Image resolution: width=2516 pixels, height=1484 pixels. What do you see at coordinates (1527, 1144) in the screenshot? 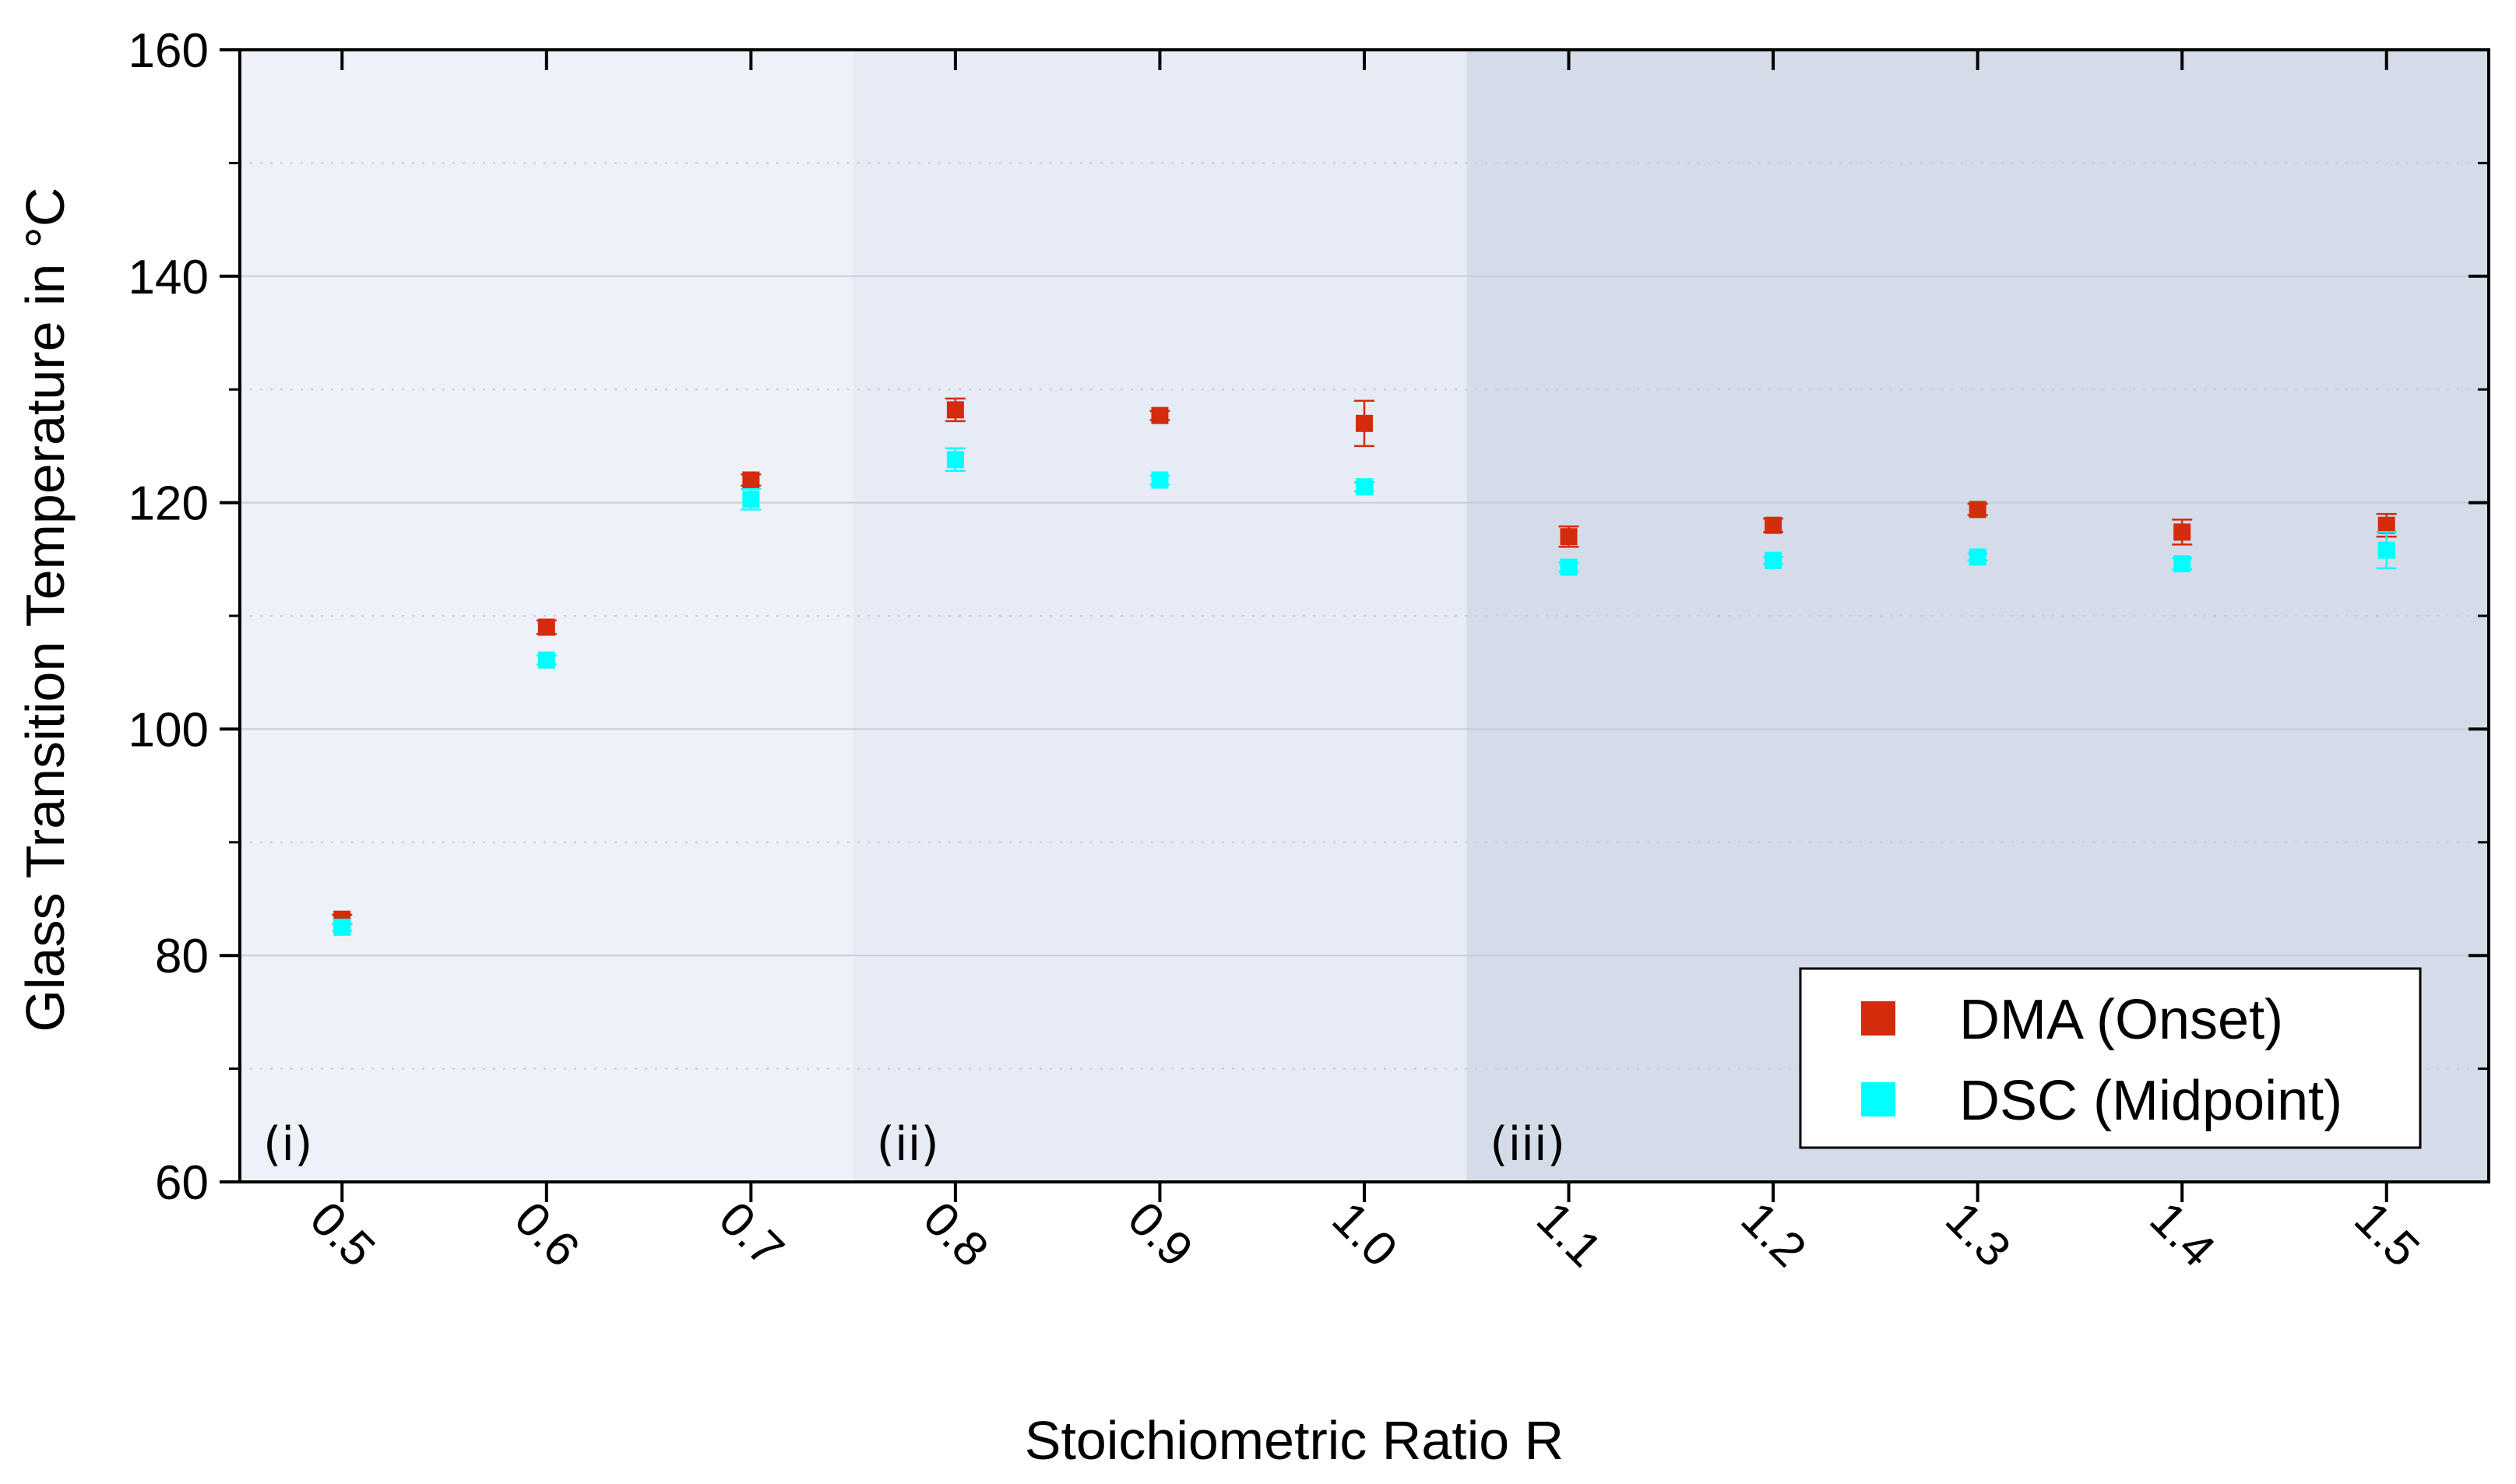
I see `region-label-3: (iii)` at bounding box center [1527, 1144].